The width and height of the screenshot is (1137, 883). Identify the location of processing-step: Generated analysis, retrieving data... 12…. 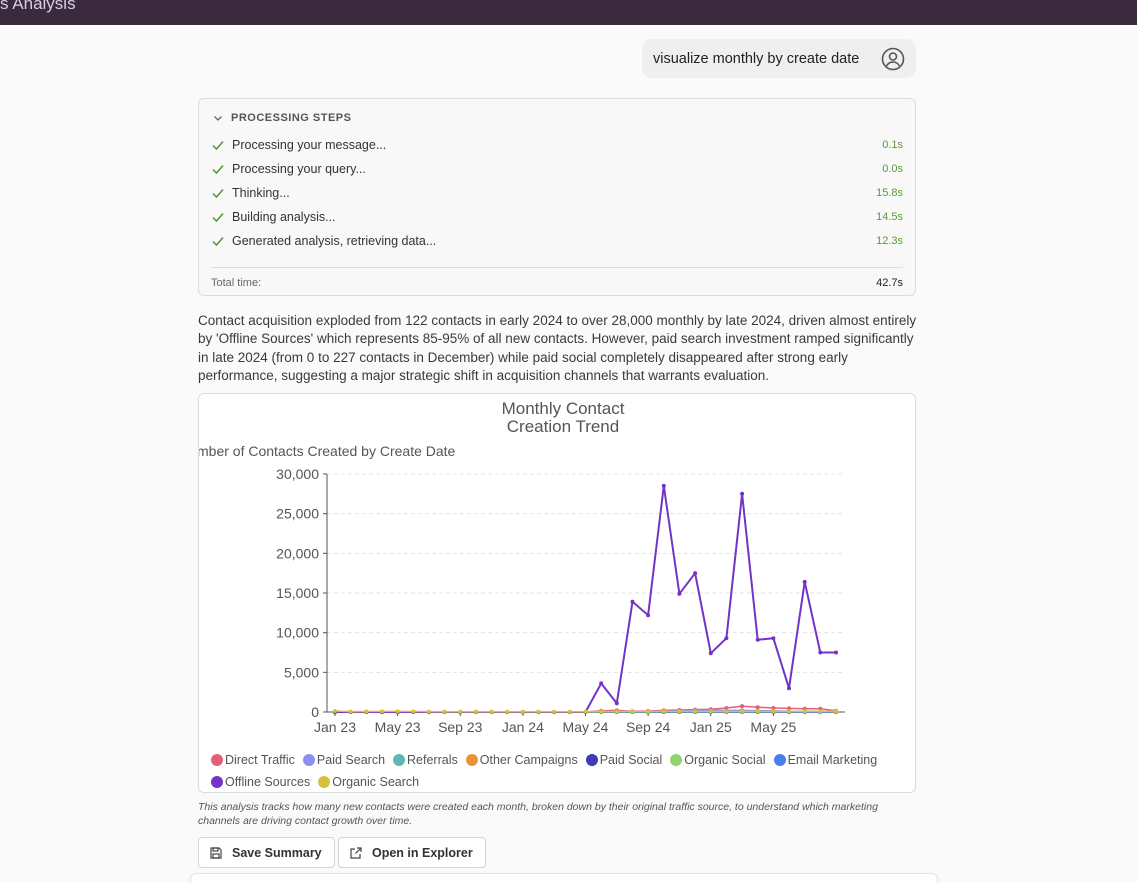
(557, 241).